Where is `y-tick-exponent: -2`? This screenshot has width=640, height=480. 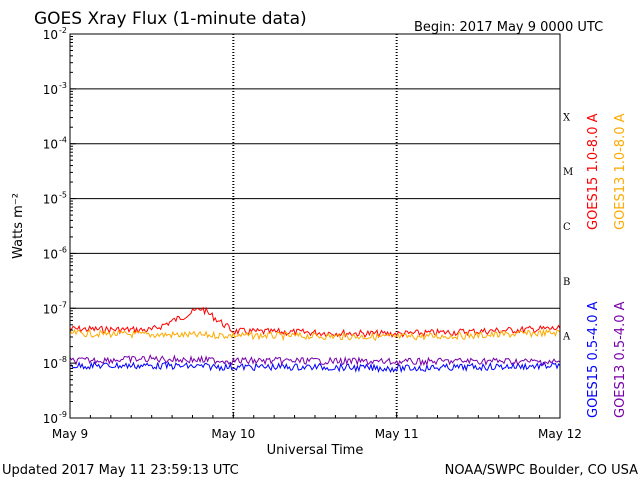 y-tick-exponent: -2 is located at coordinates (63, 30).